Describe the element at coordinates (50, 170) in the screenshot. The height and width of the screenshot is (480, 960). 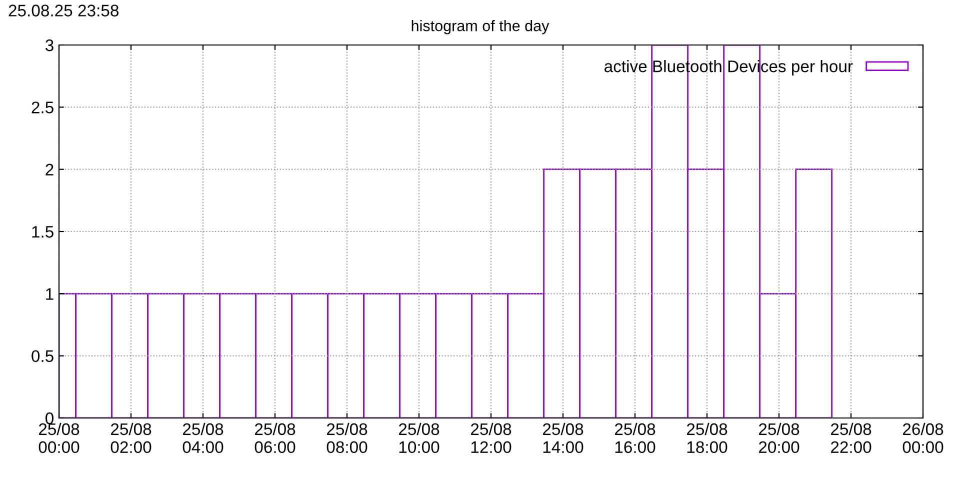
I see `y-tick-label: 2` at that location.